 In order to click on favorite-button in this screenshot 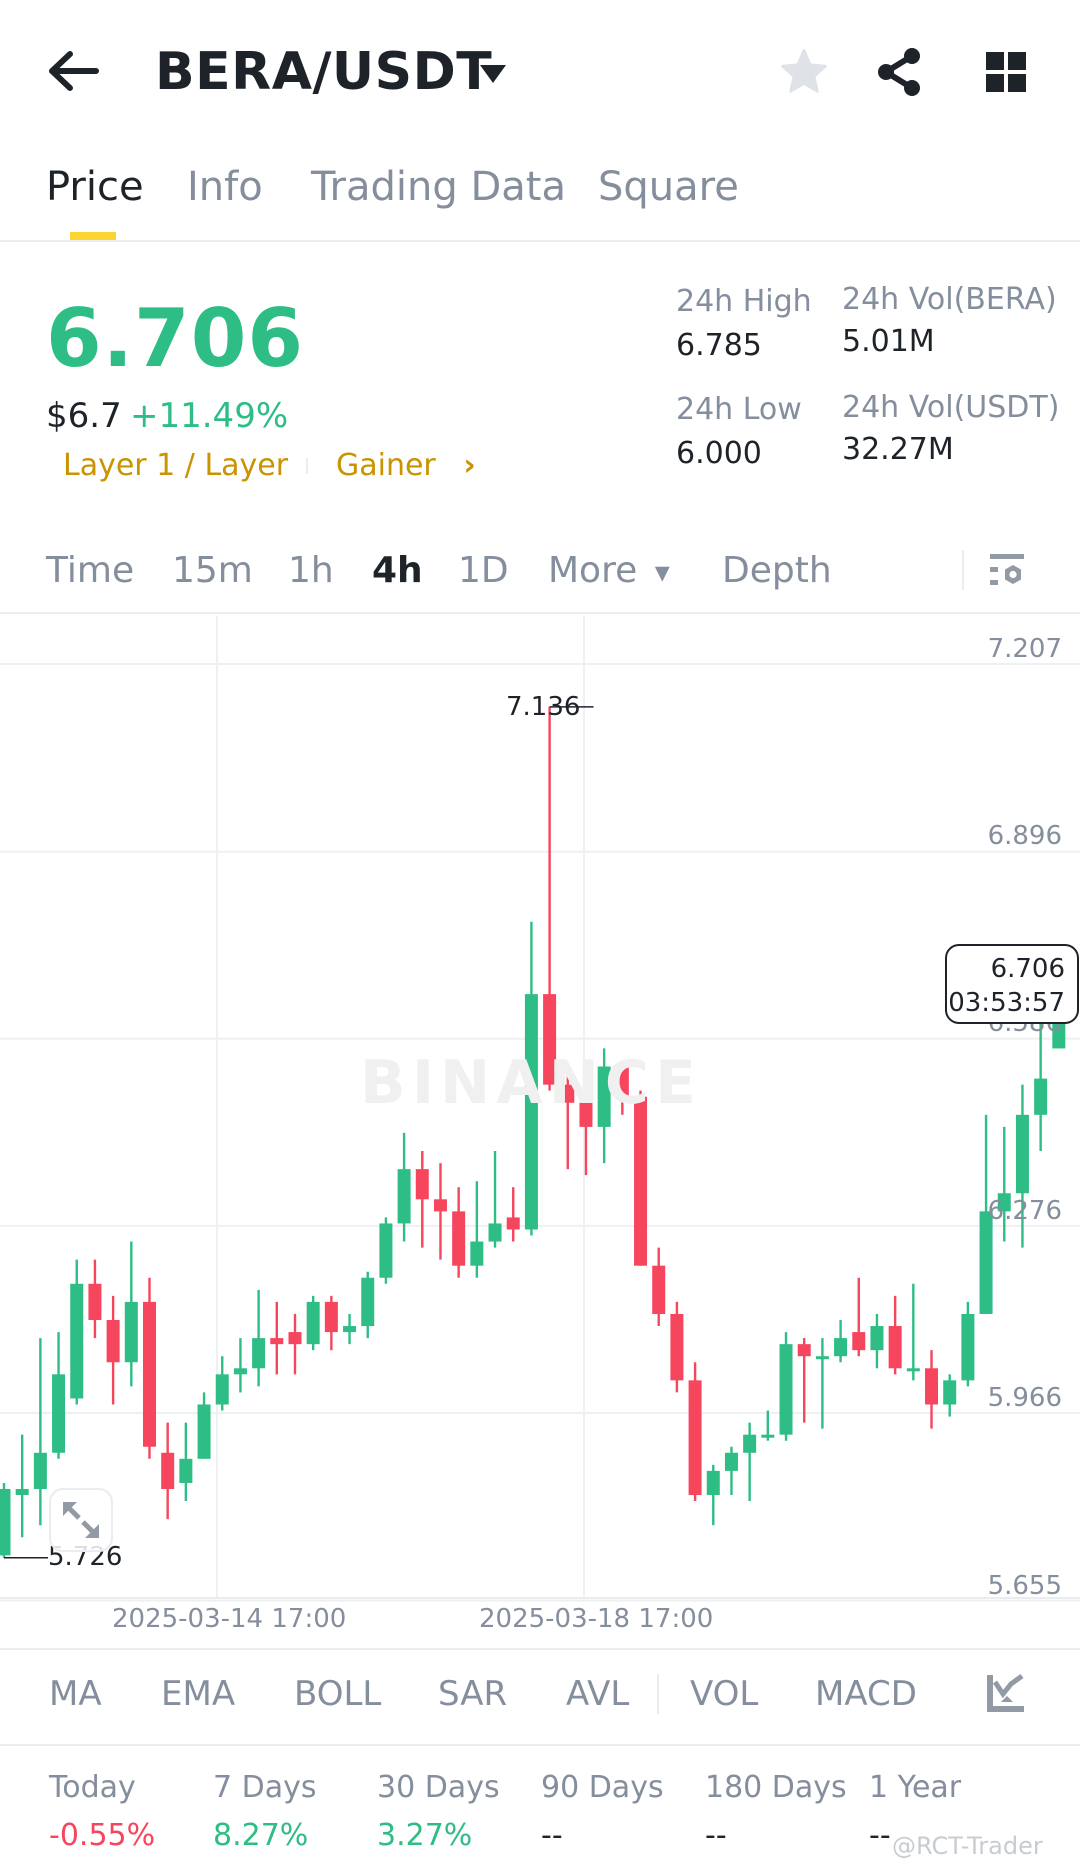, I will do `click(804, 72)`.